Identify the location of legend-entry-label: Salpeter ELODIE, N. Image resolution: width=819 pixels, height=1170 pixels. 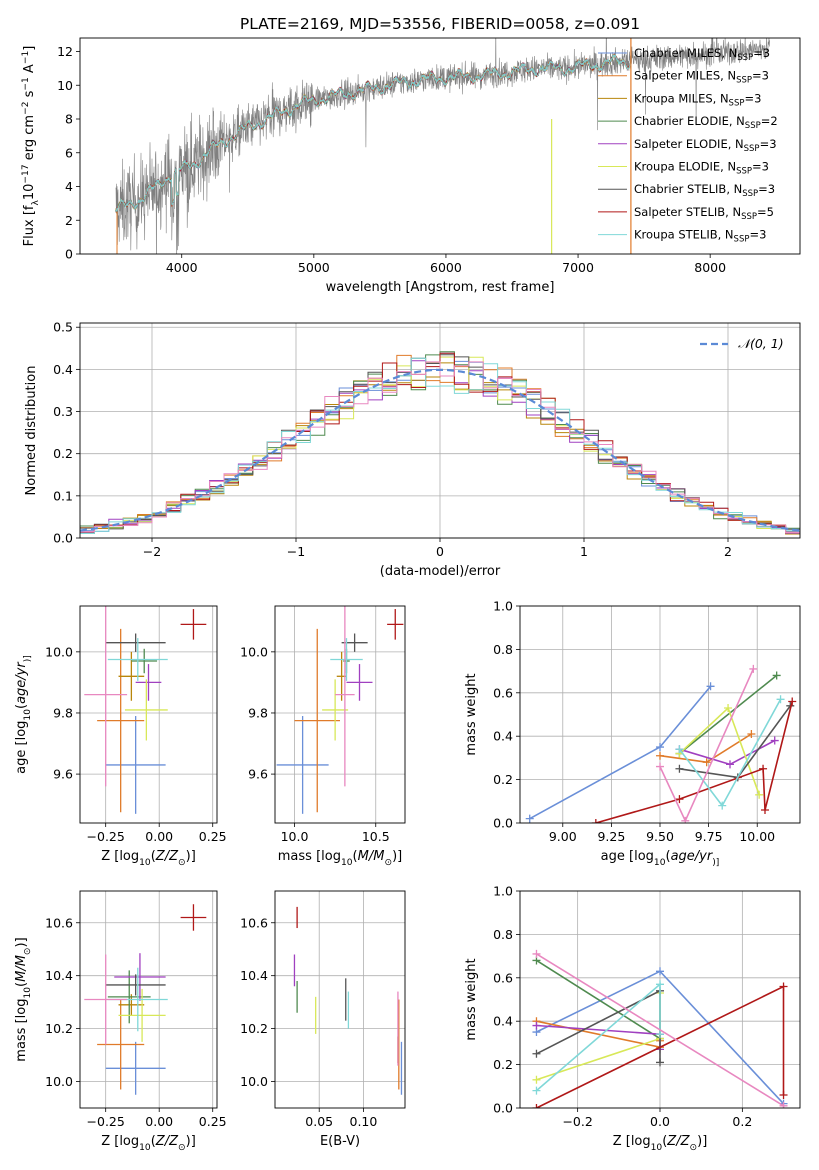
(689, 144).